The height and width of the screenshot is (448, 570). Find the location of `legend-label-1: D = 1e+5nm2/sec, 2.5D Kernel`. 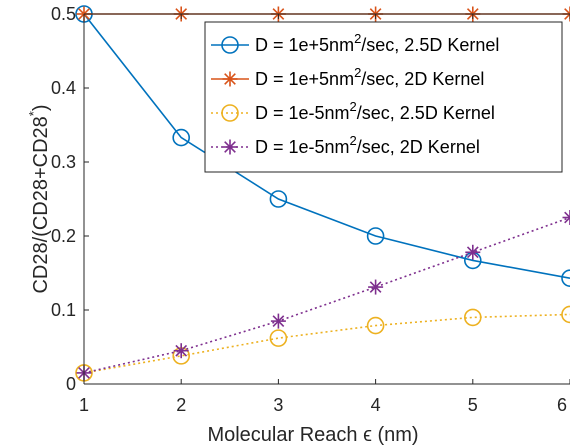

legend-label-1: D = 1e+5nm2/sec, 2.5D Kernel is located at coordinates (377, 43).